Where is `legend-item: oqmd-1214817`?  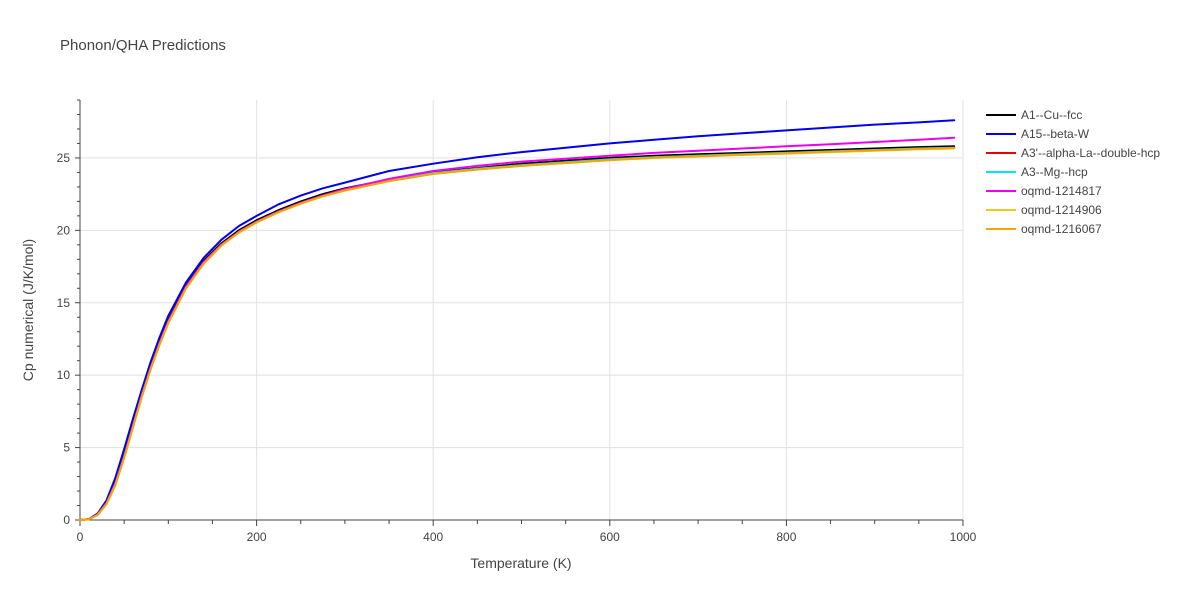
legend-item: oqmd-1214817 is located at coordinates (1044, 191).